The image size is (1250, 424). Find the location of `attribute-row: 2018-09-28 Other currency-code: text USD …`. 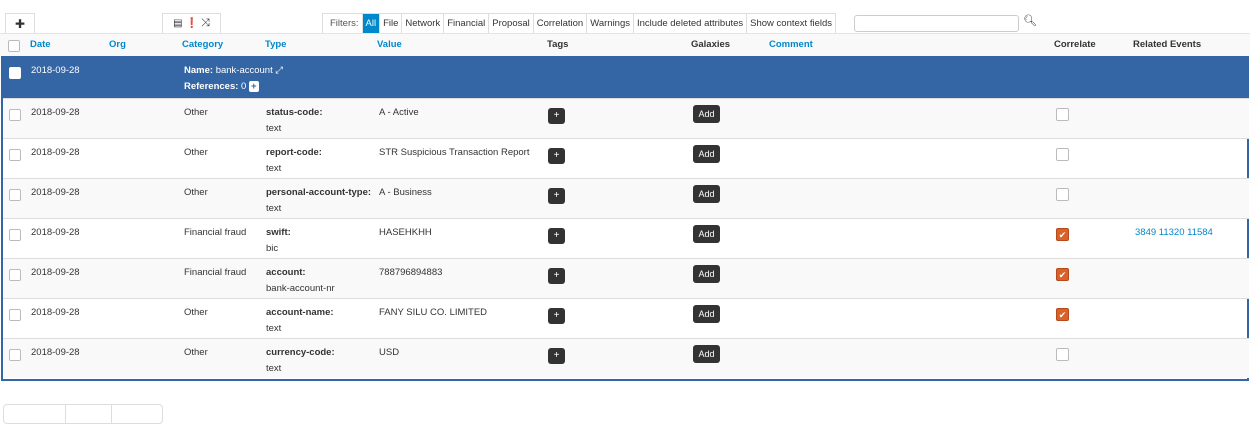

attribute-row: 2018-09-28 Other currency-code: text USD … is located at coordinates (626, 358).